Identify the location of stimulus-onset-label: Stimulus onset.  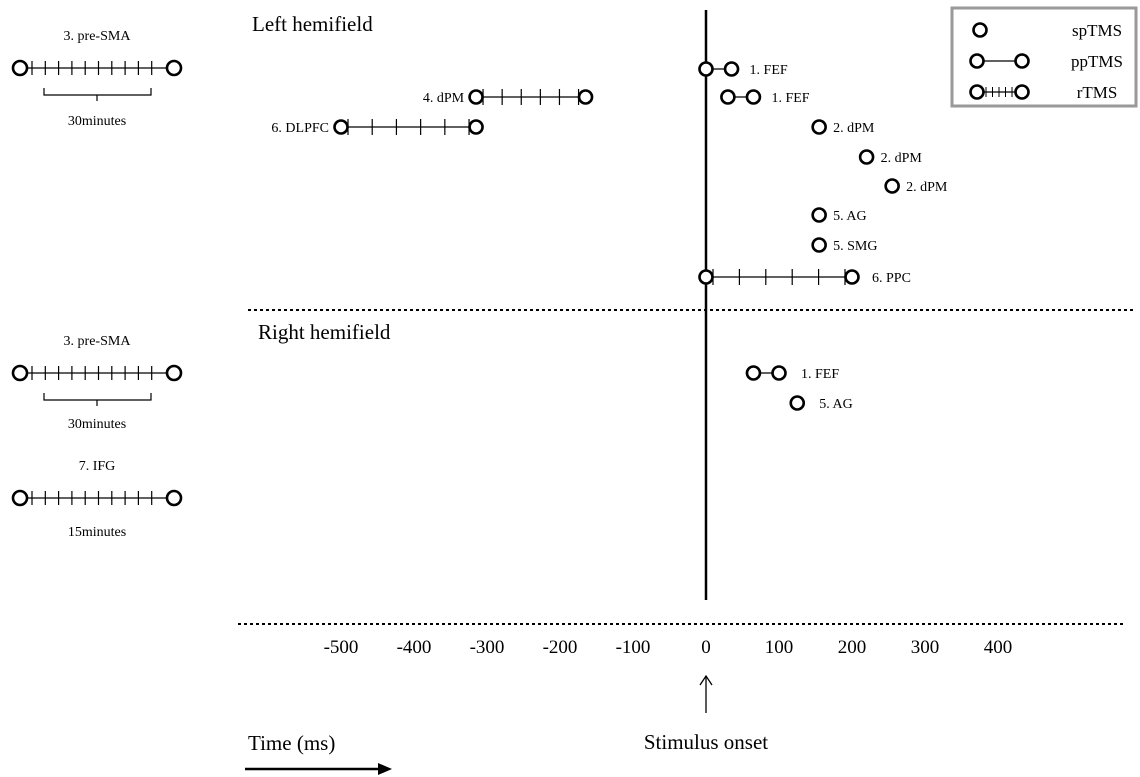
(706, 742).